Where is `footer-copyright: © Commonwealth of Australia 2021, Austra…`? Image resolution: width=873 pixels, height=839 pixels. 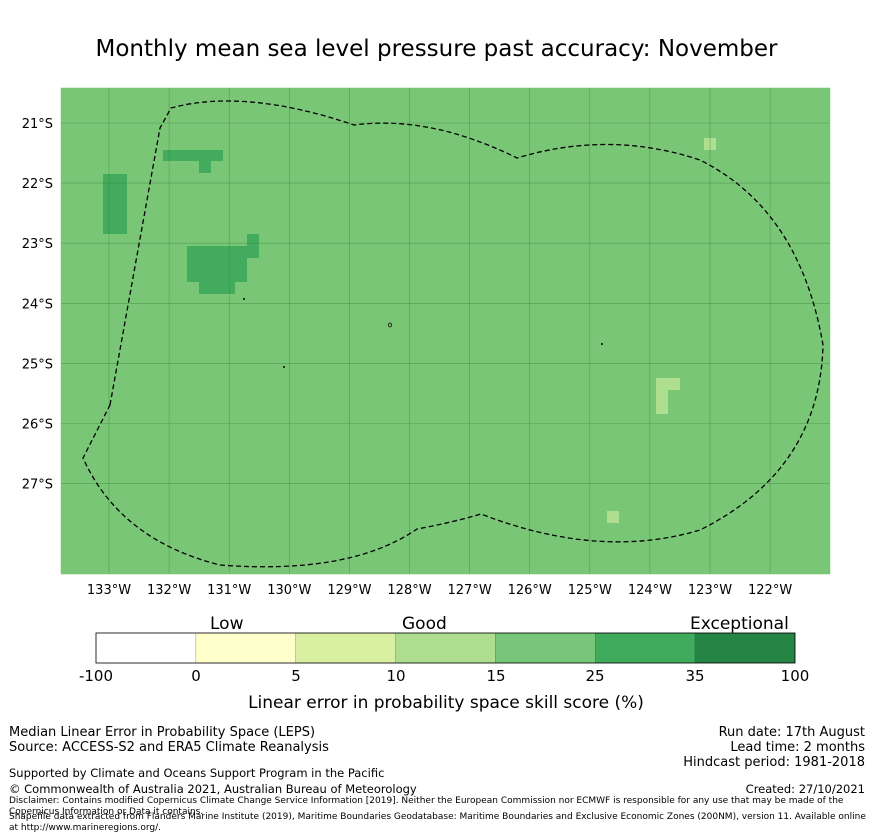 footer-copyright: © Commonwealth of Australia 2021, Austra… is located at coordinates (213, 789).